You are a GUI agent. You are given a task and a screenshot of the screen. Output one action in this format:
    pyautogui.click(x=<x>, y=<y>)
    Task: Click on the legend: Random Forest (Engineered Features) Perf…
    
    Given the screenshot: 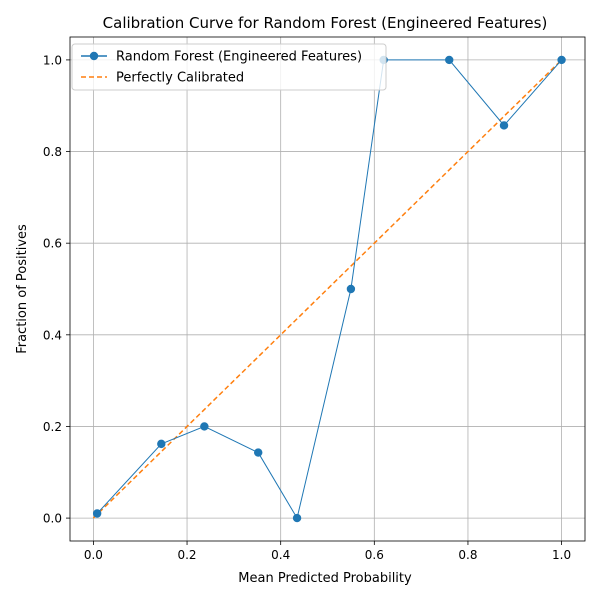 What is the action you would take?
    pyautogui.click(x=229, y=67)
    